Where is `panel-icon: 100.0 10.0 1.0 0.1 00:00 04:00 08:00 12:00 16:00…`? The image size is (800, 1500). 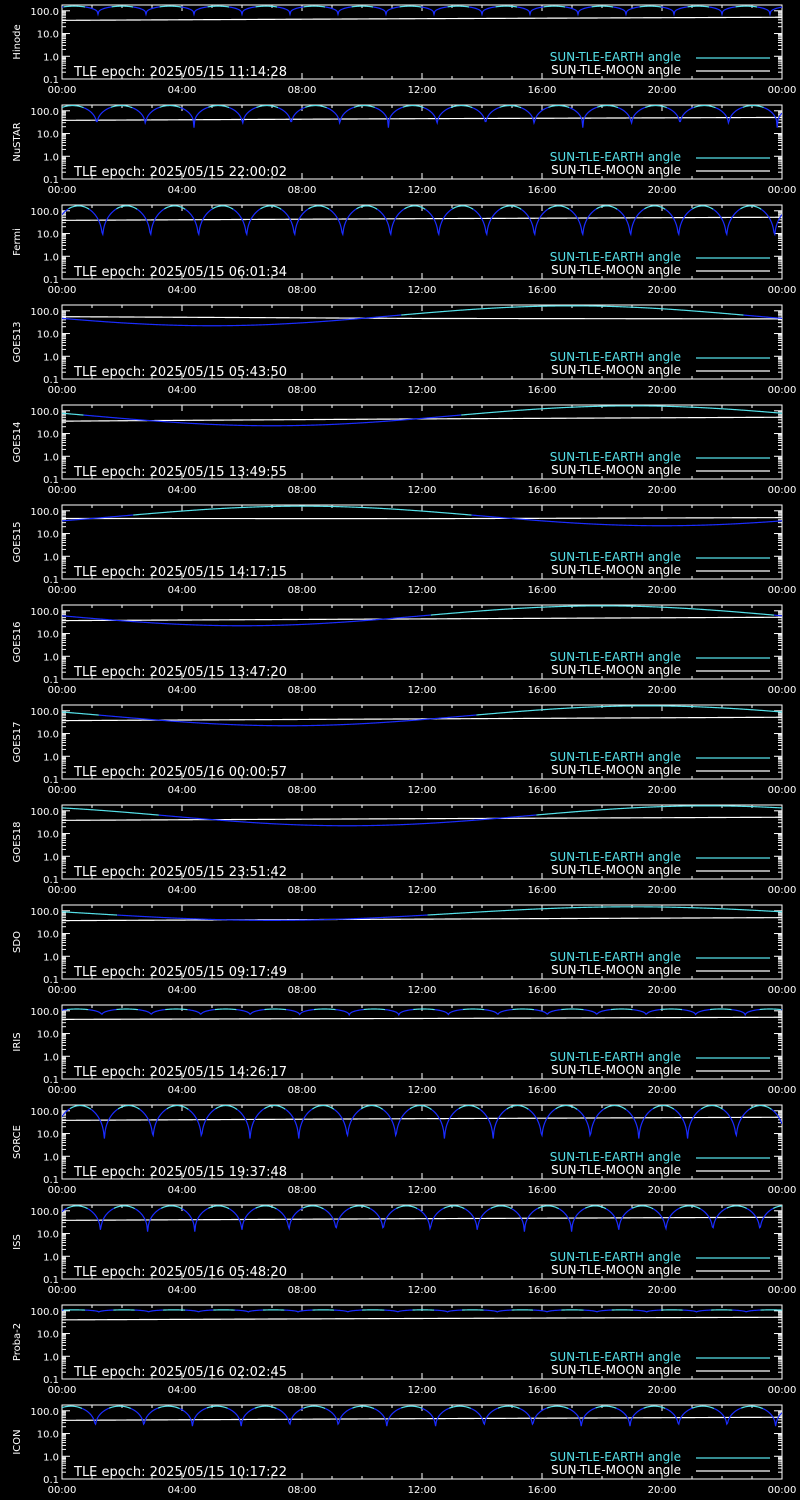
panel-icon: 100.0 10.0 1.0 0.1 00:00 04:00 08:00 12:00 16:00… is located at coordinates (400, 1450).